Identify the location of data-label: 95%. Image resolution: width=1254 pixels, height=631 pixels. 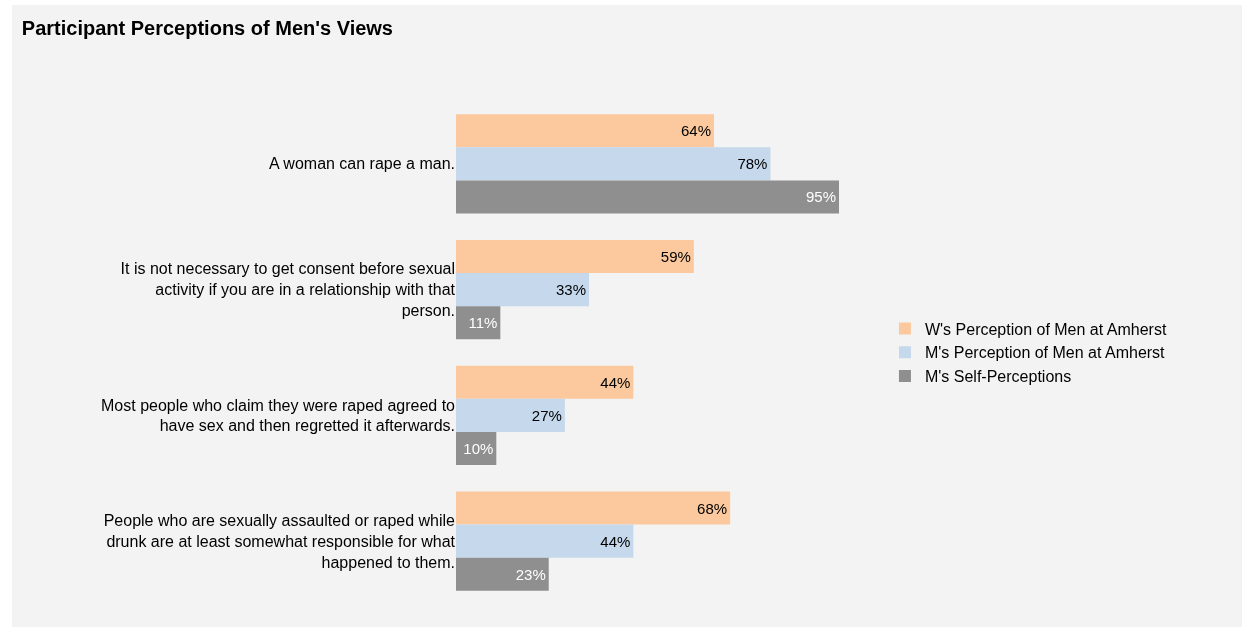
(820, 197).